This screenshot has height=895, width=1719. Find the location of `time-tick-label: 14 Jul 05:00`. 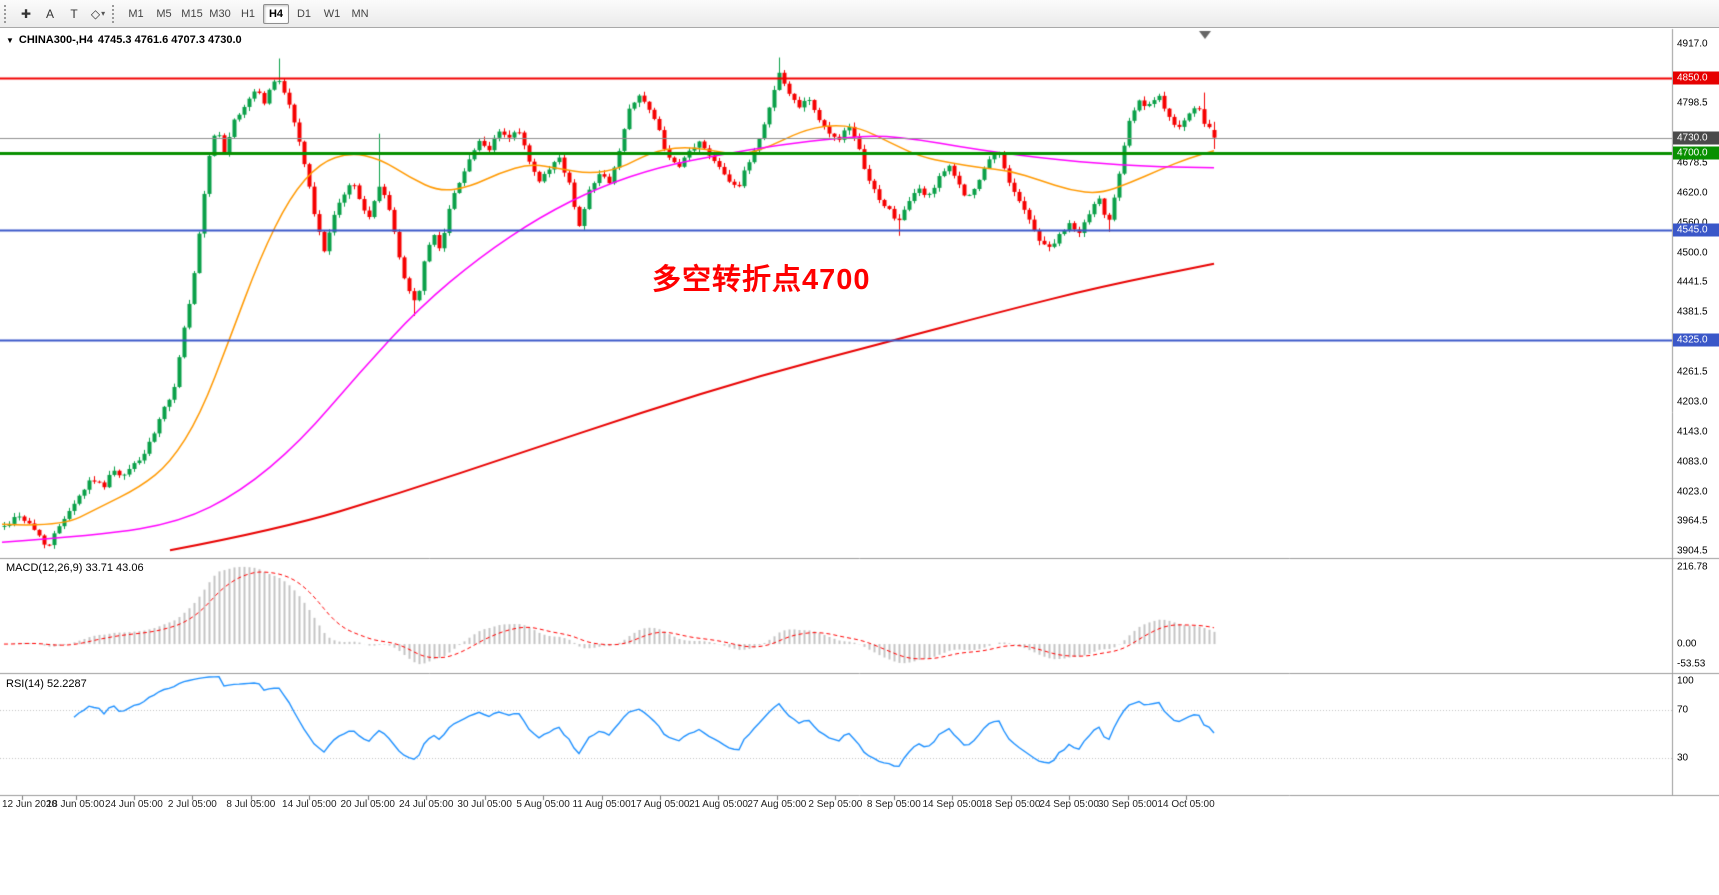

time-tick-label: 14 Jul 05:00 is located at coordinates (309, 804).